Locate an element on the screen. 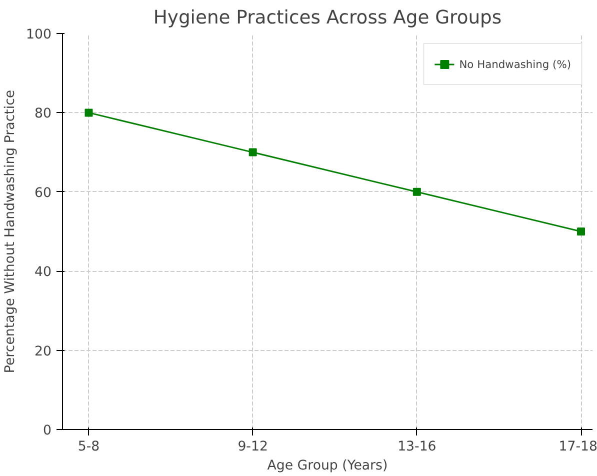 This screenshot has height=476, width=597. x-axis-title: Age Group (Years) is located at coordinates (327, 466).